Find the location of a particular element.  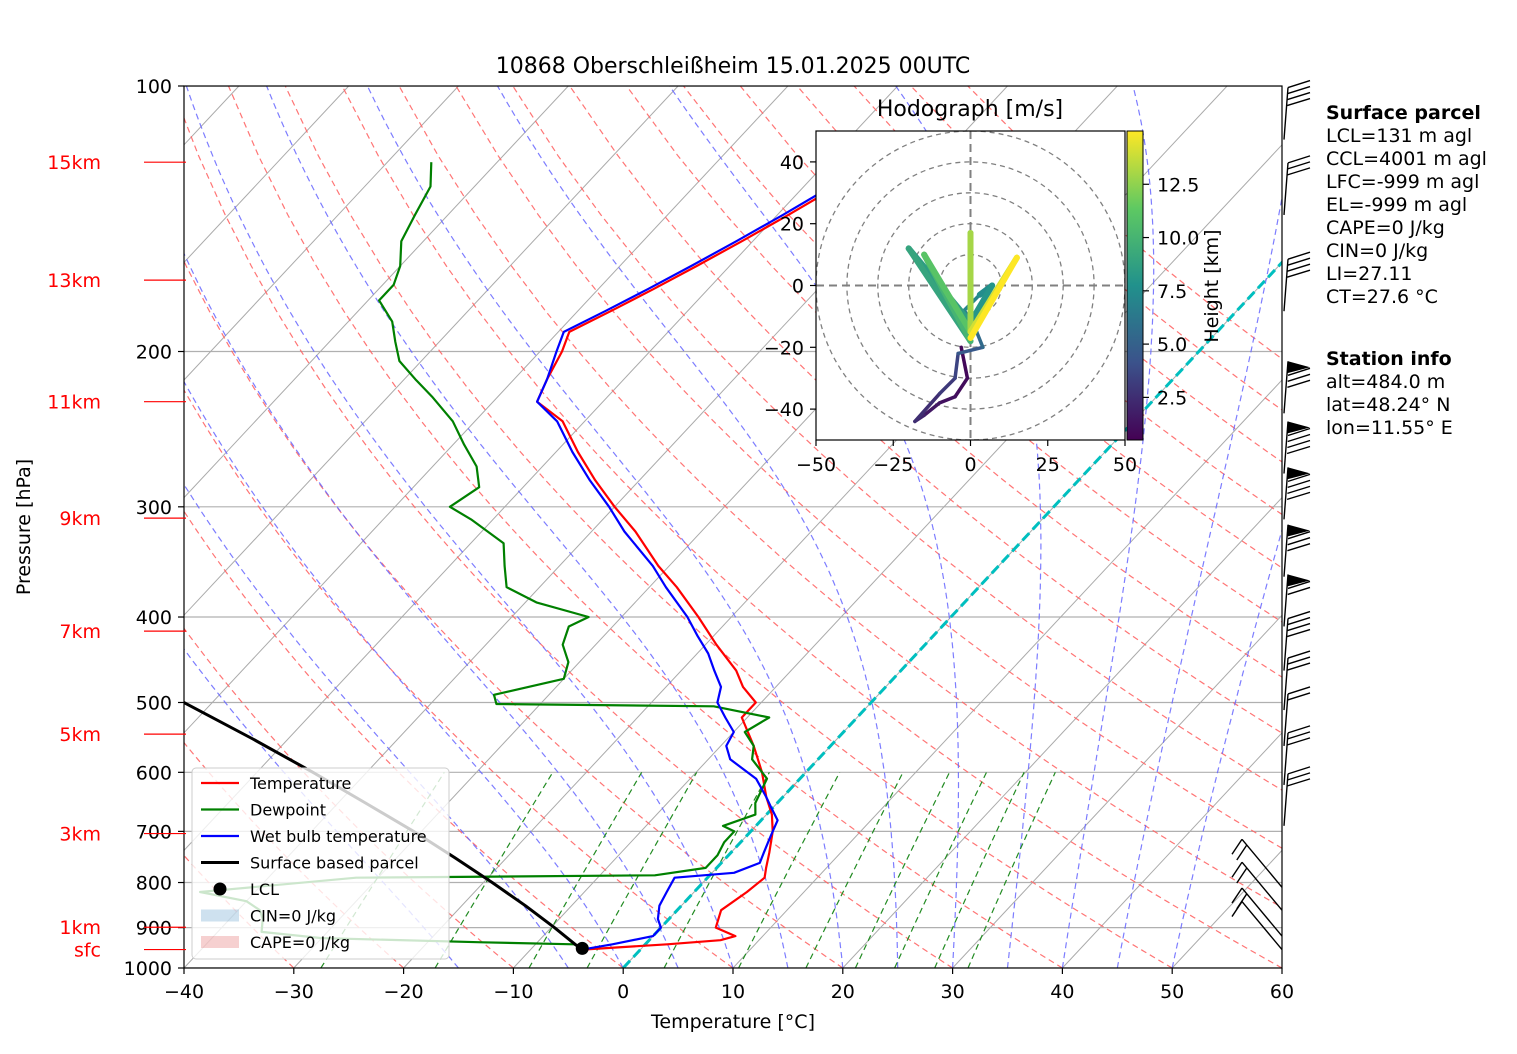

lcl-marker is located at coordinates (582, 948).